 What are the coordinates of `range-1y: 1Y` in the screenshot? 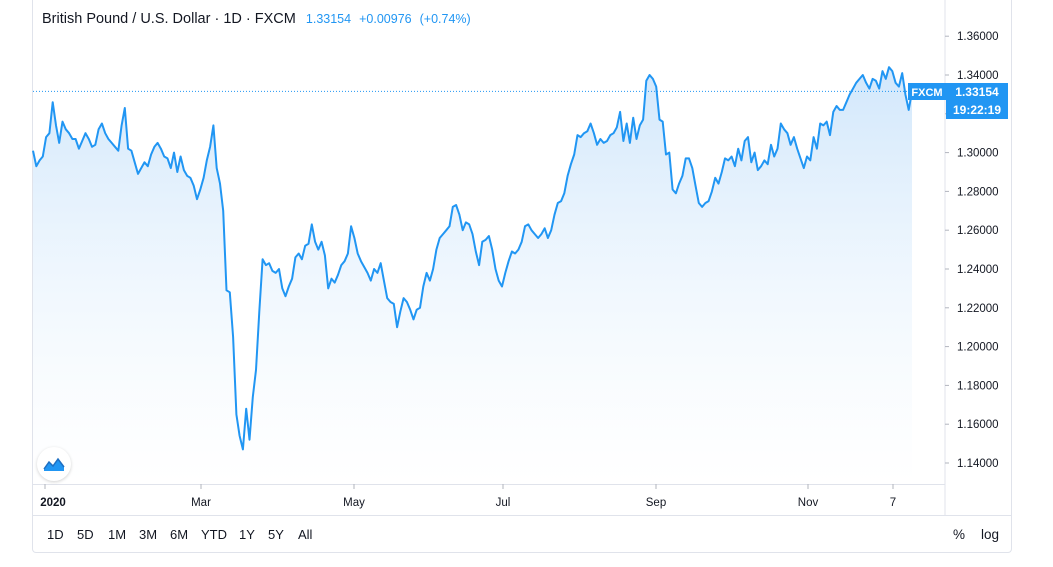 It's located at (247, 534).